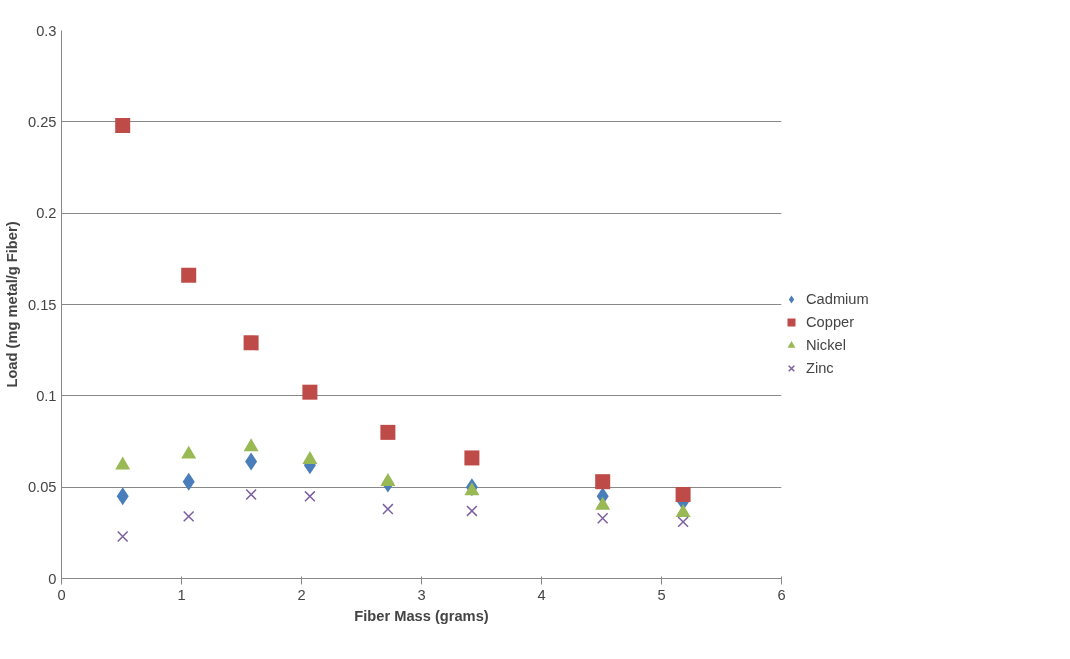 The width and height of the screenshot is (1070, 659). Describe the element at coordinates (421, 594) in the screenshot. I see `x-tick-label: 3` at that location.